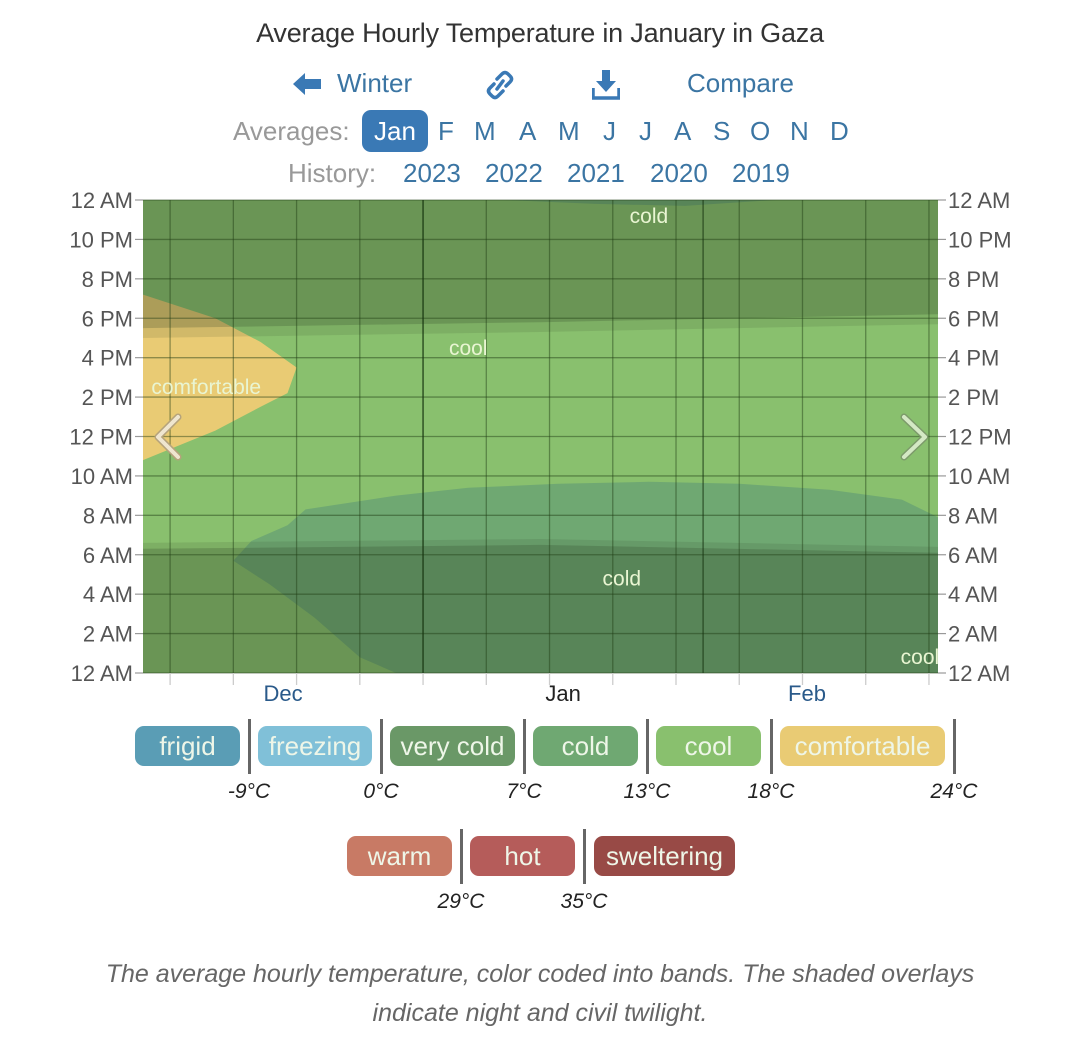  What do you see at coordinates (540, 86) in the screenshot?
I see `nav-row: Winter Compare` at bounding box center [540, 86].